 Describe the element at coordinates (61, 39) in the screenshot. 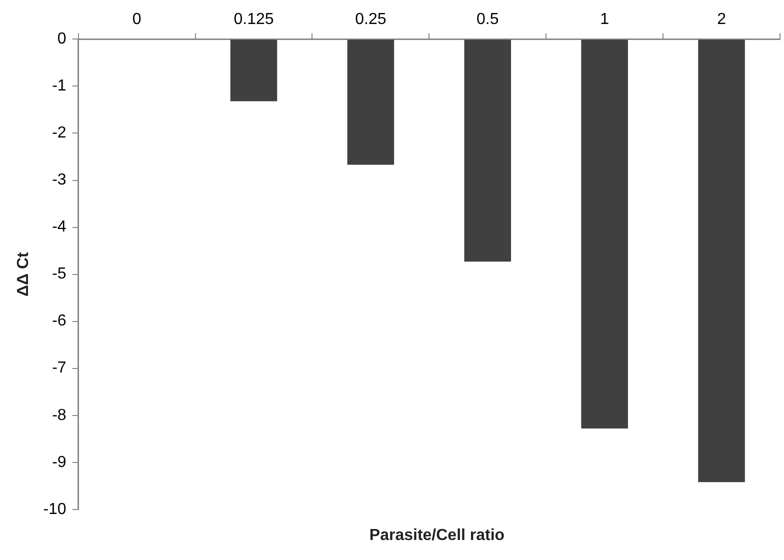

I see `y-tick-label: 0` at that location.